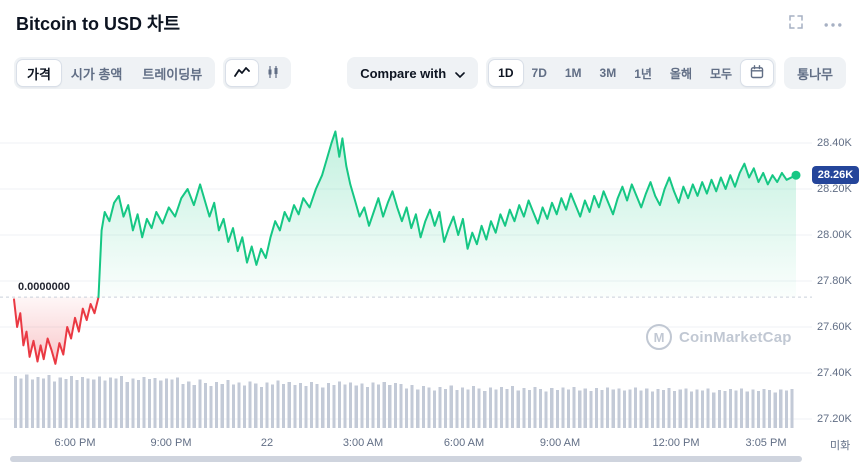 The width and height of the screenshot is (860, 467). I want to click on x-axis-tick: 3:00 AM, so click(363, 443).